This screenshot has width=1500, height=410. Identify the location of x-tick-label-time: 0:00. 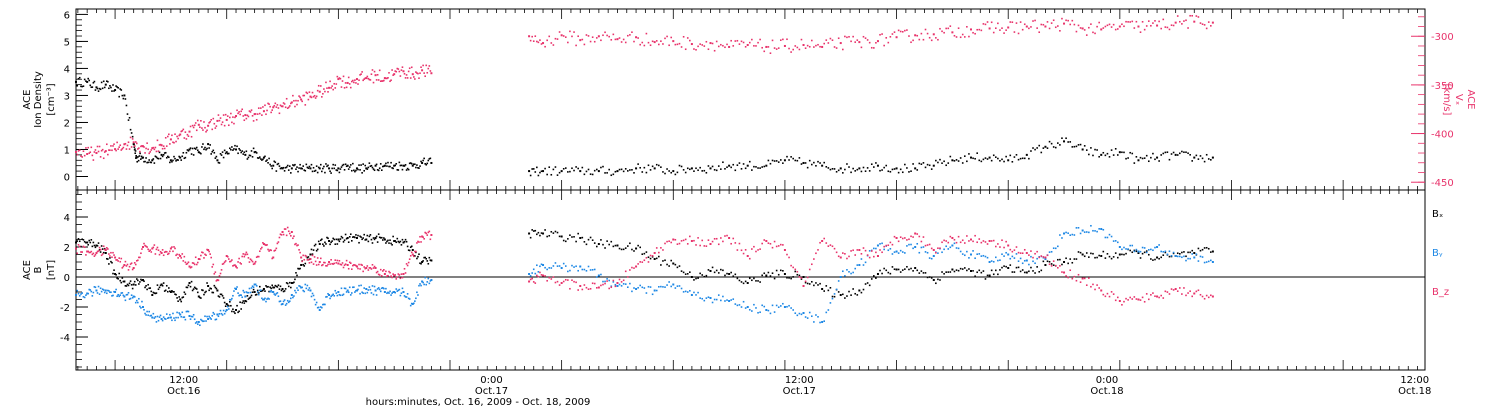
(1107, 380).